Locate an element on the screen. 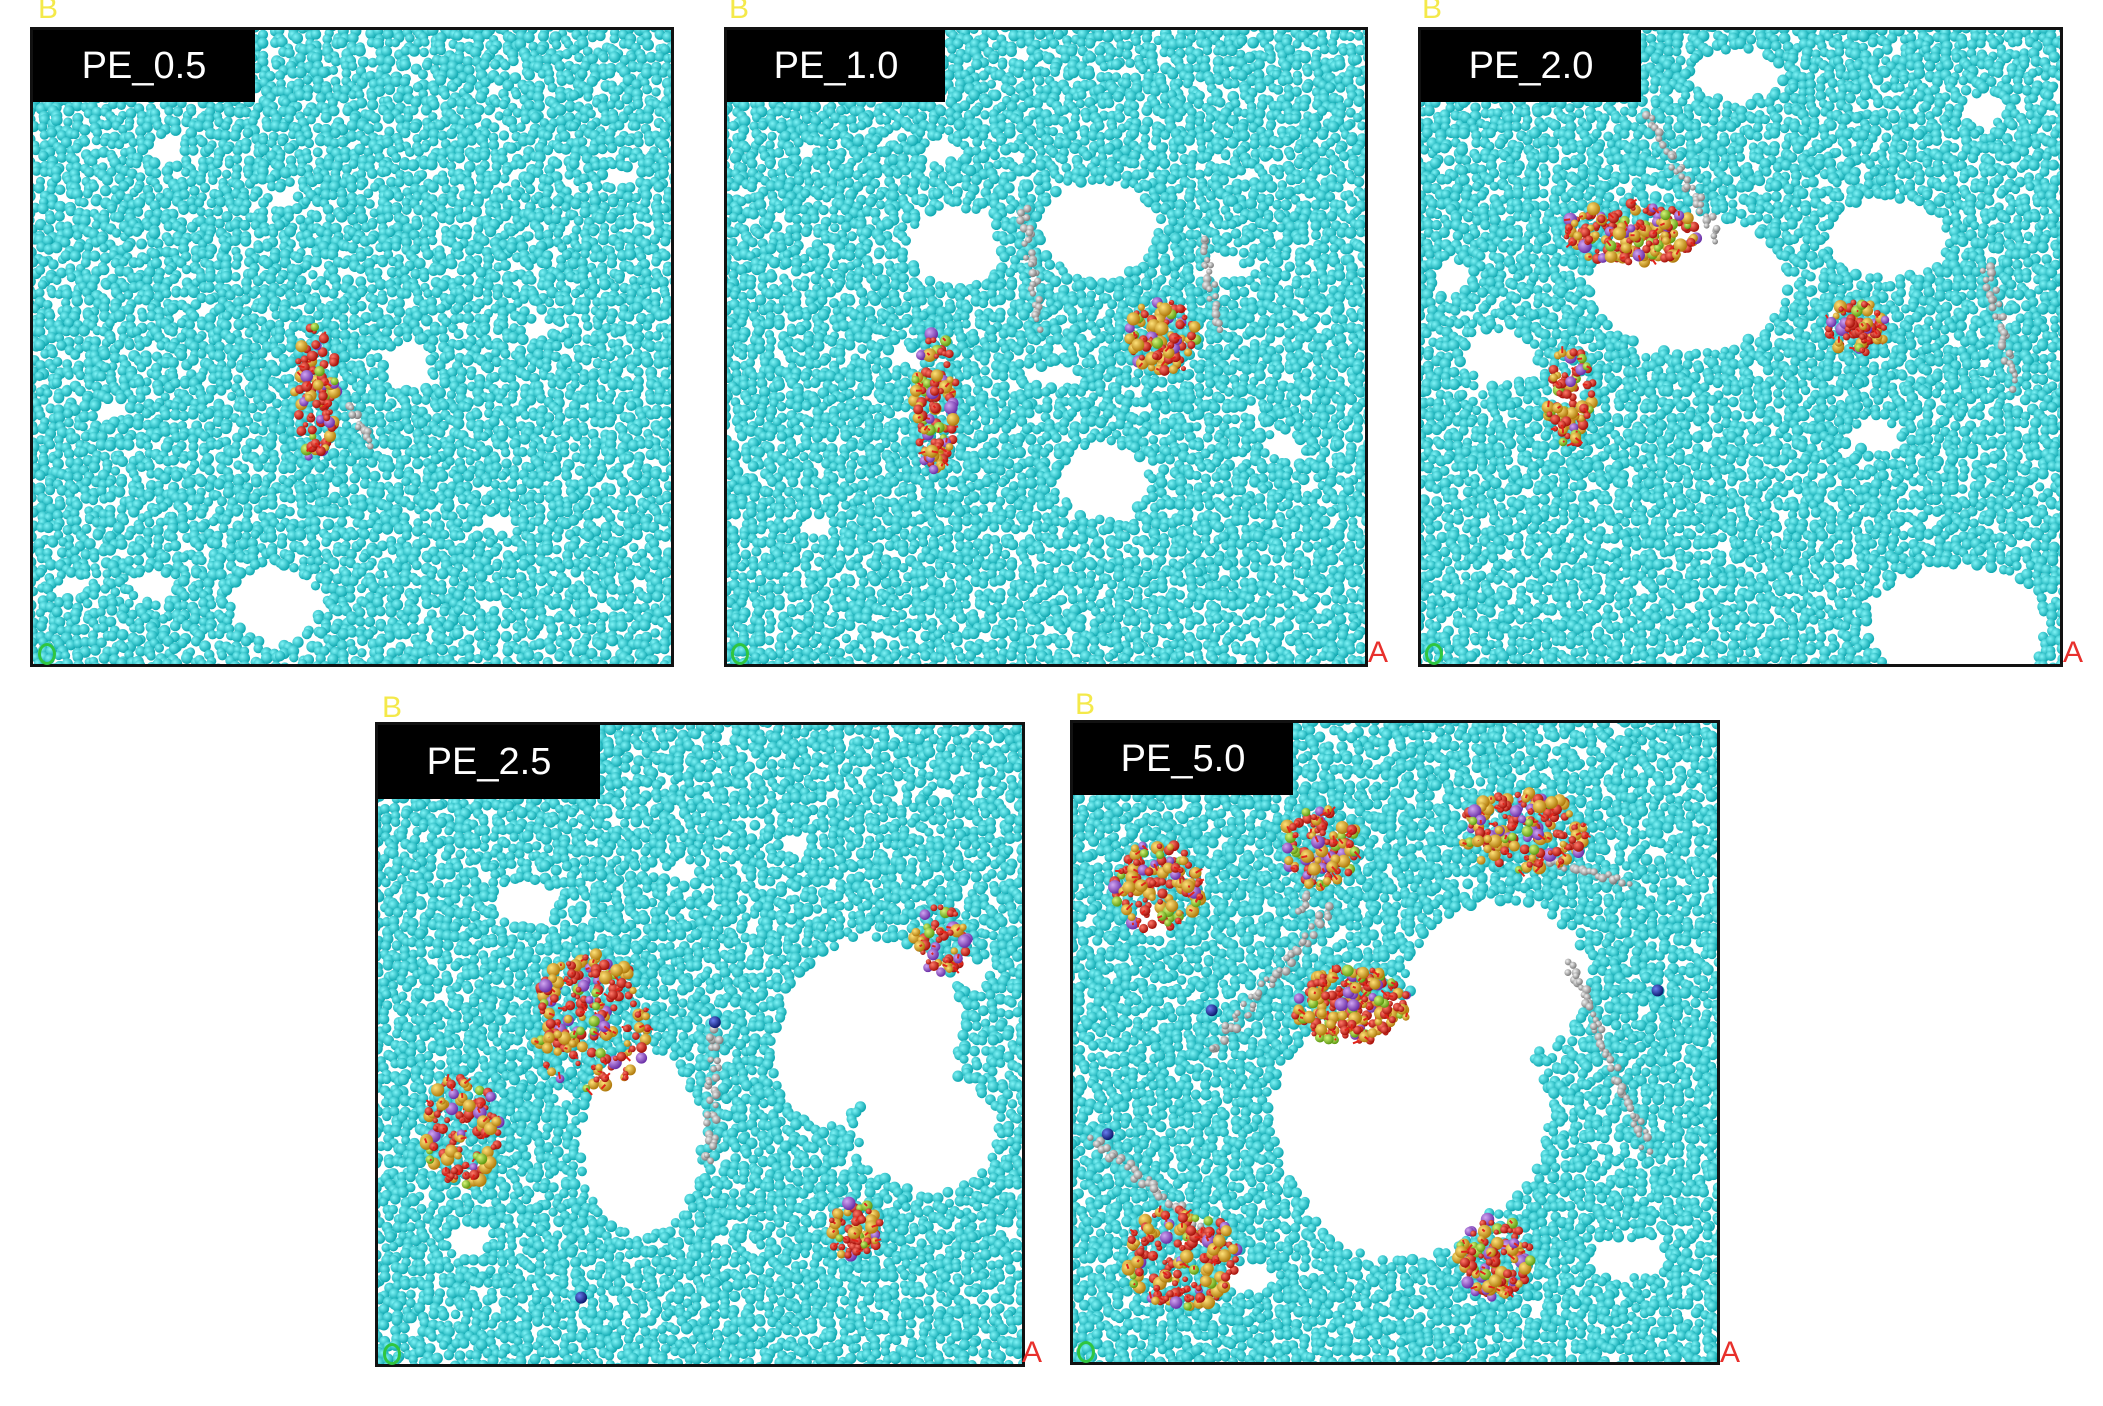 Image resolution: width=2103 pixels, height=1406 pixels. panel-label-pe-1-0: PE_1.0 is located at coordinates (836, 66).